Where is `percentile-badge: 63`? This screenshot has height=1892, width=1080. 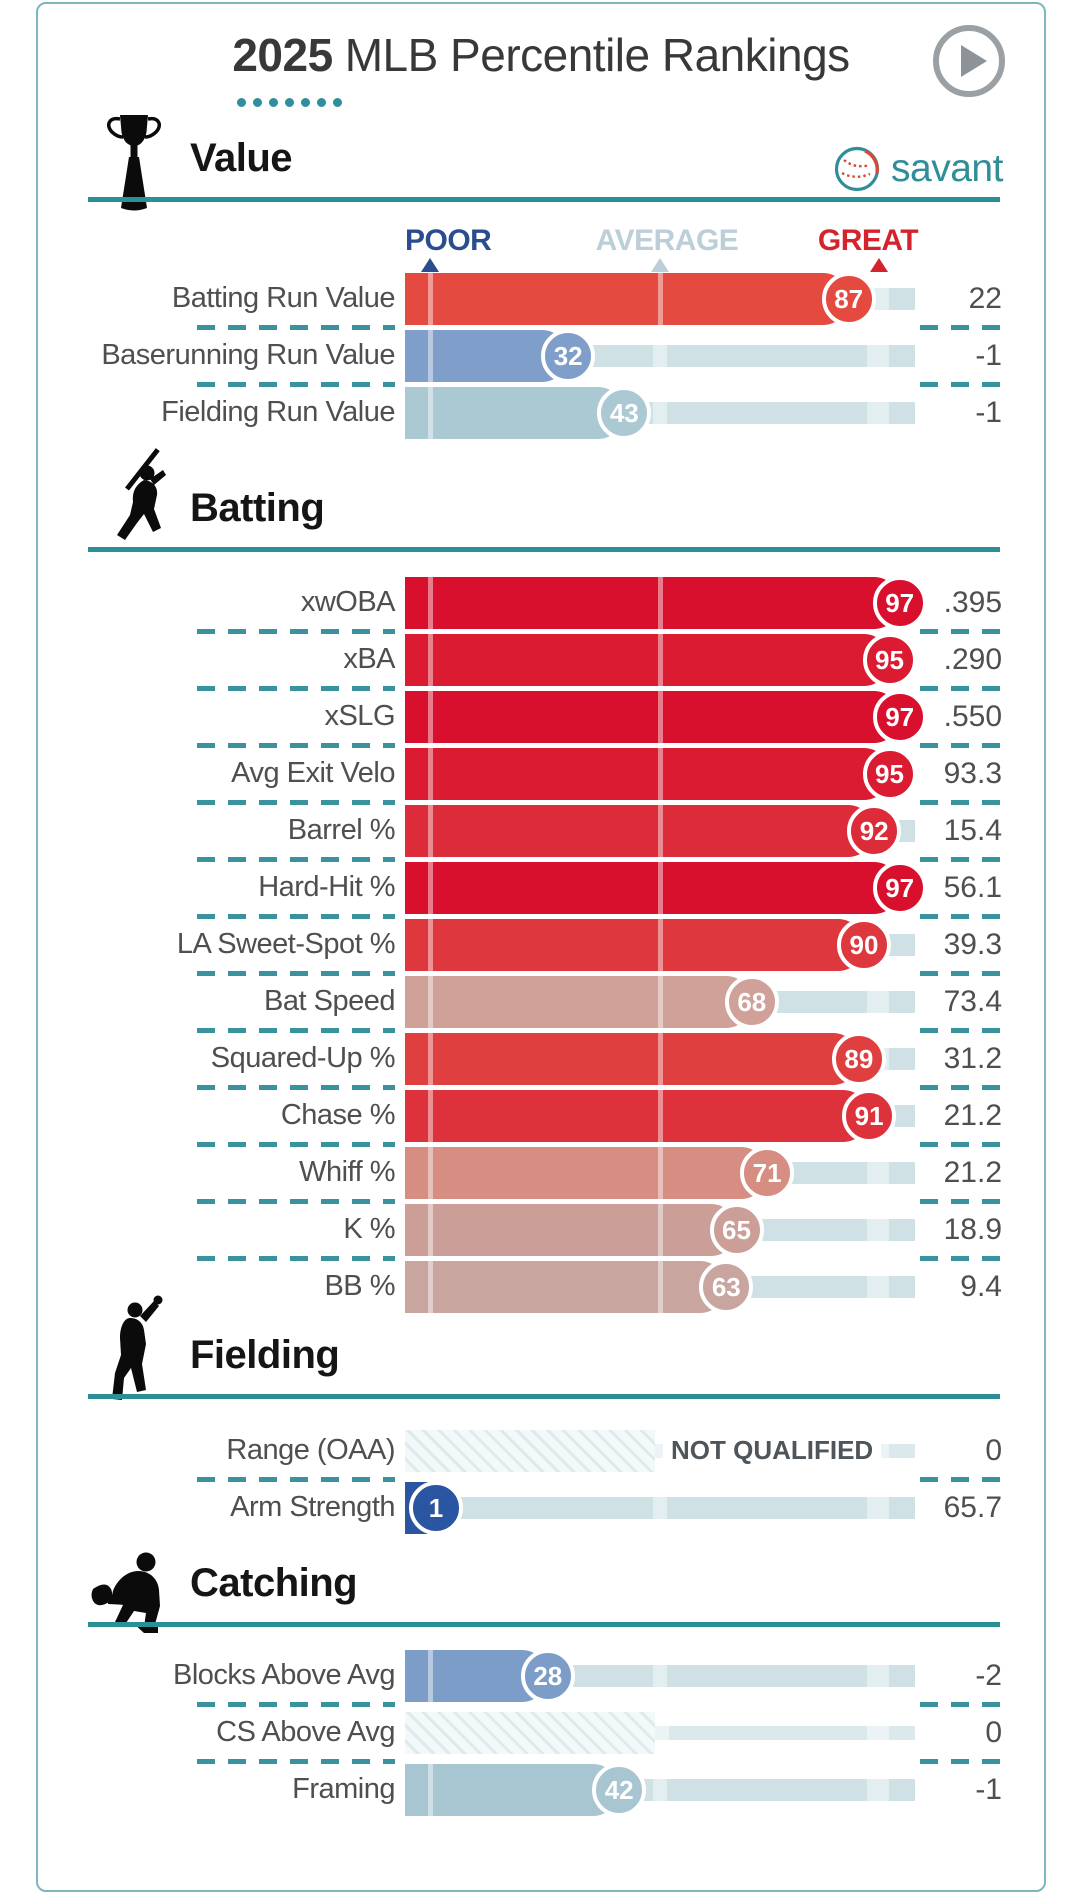 percentile-badge: 63 is located at coordinates (726, 1286).